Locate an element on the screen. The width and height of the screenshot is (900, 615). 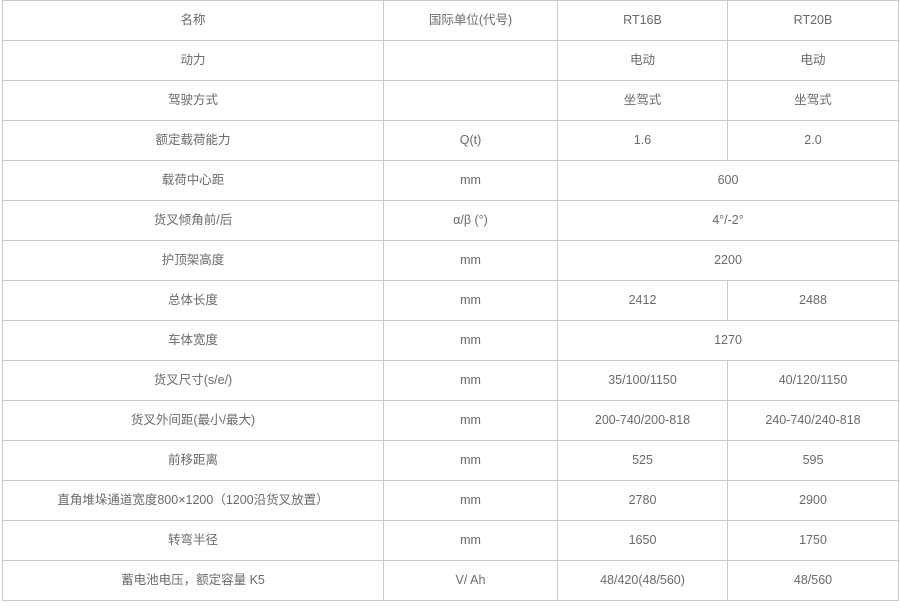
row-value-rt16b: 1650 is located at coordinates (642, 540).